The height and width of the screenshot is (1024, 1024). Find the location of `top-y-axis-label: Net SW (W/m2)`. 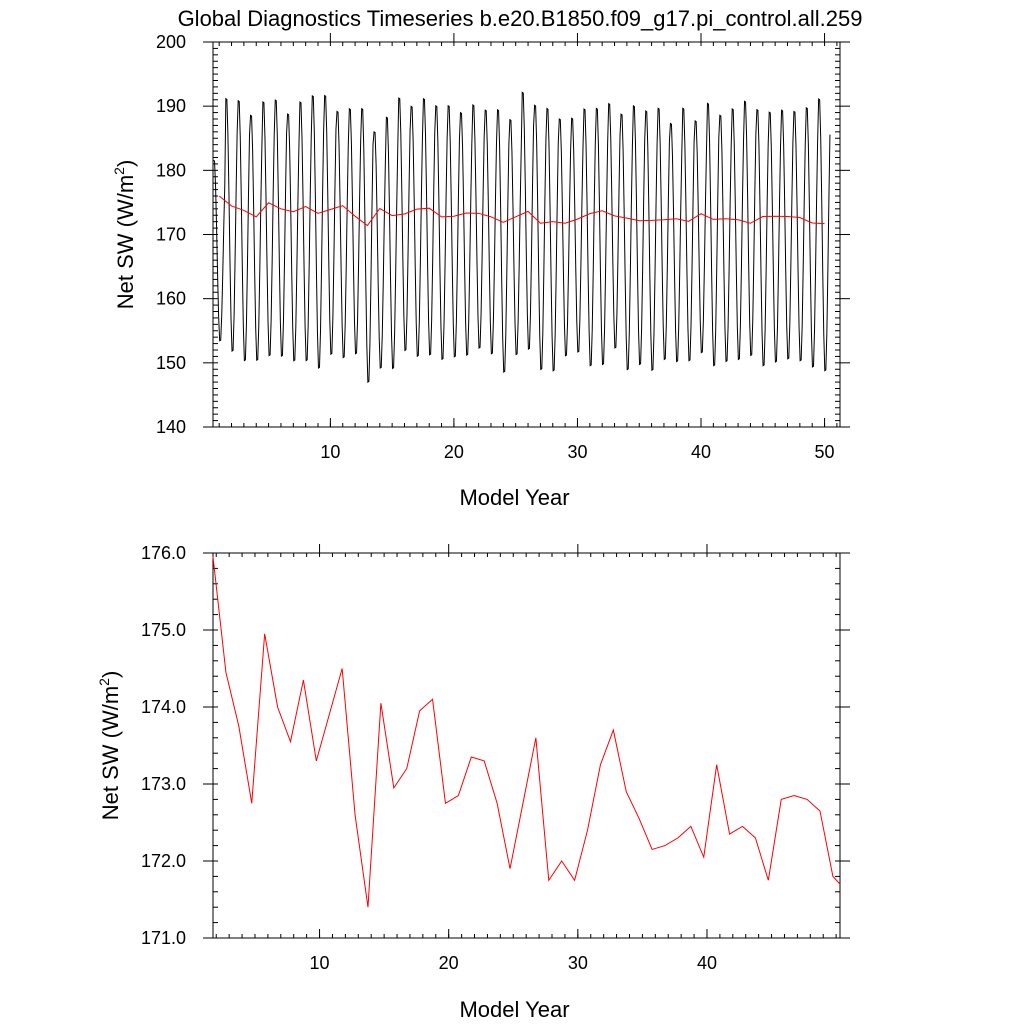

top-y-axis-label: Net SW (W/m2) is located at coordinates (124, 235).